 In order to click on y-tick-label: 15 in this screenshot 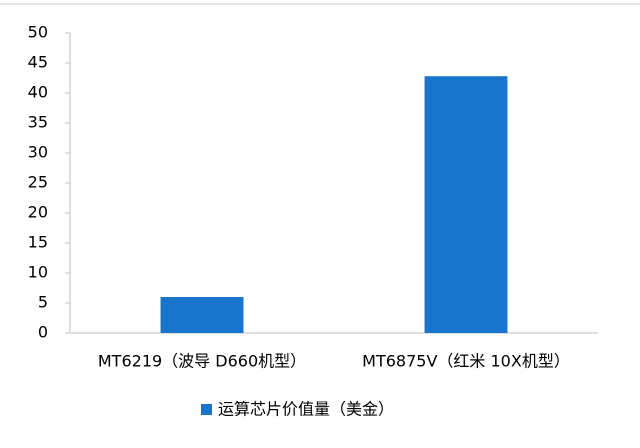, I will do `click(38, 242)`.